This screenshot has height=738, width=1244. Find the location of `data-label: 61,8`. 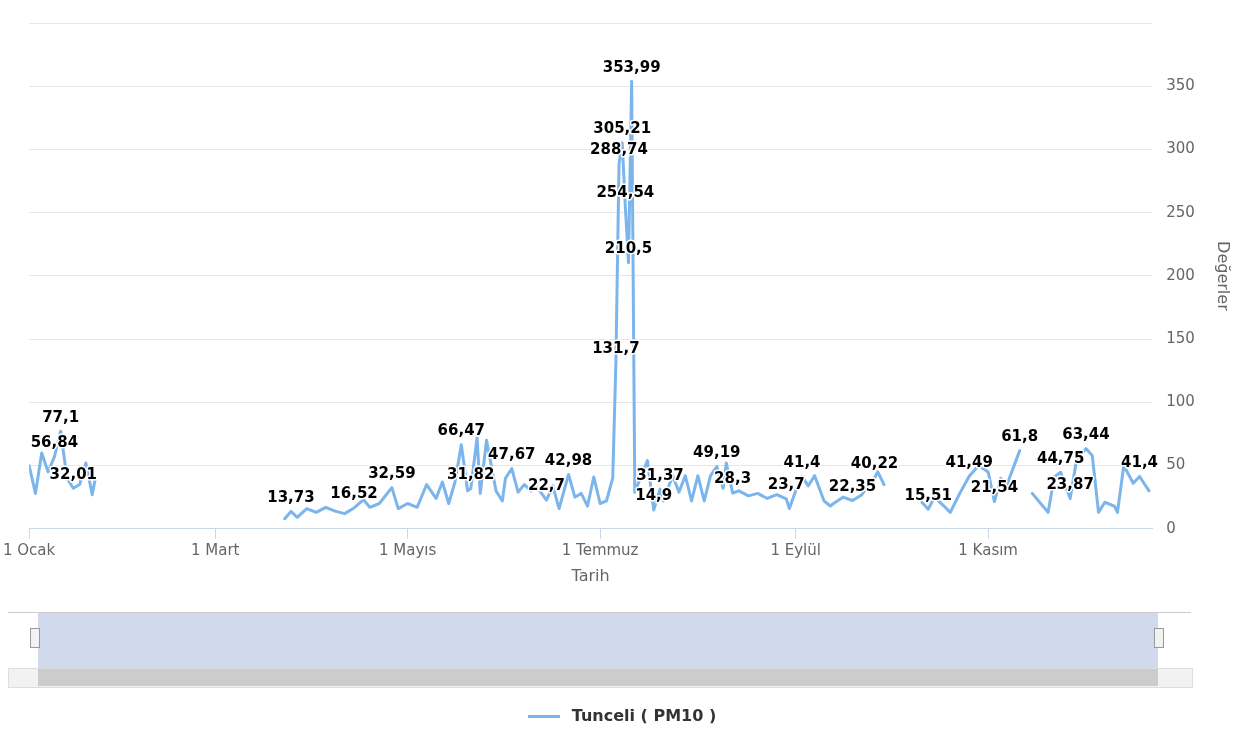

data-label: 61,8 is located at coordinates (1020, 436).